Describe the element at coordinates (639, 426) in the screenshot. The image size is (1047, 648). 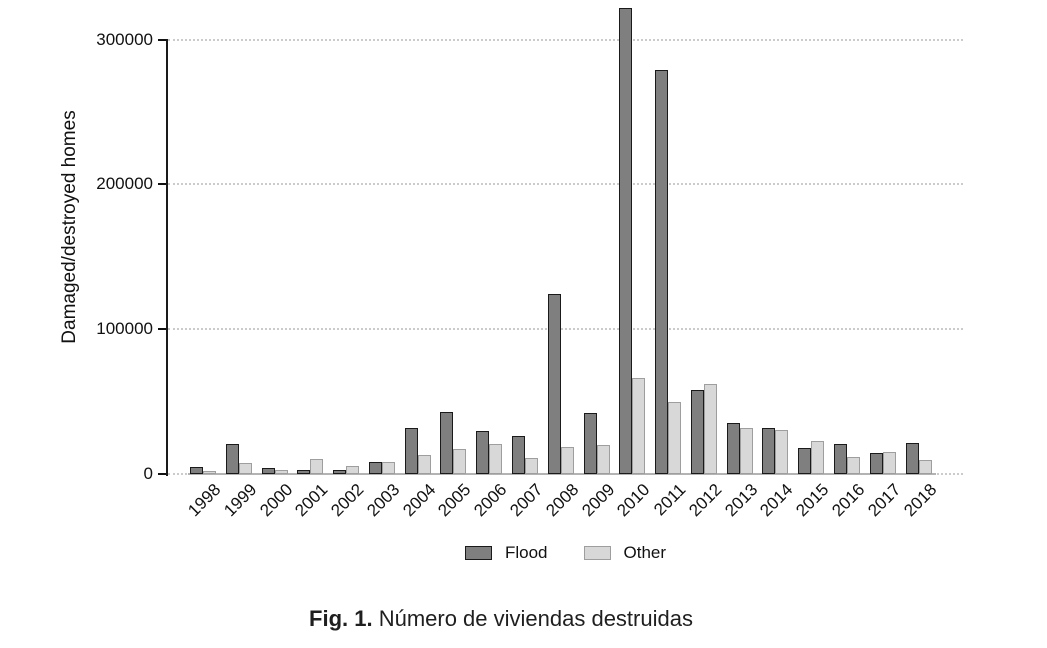
I see `bar-other-2010` at that location.